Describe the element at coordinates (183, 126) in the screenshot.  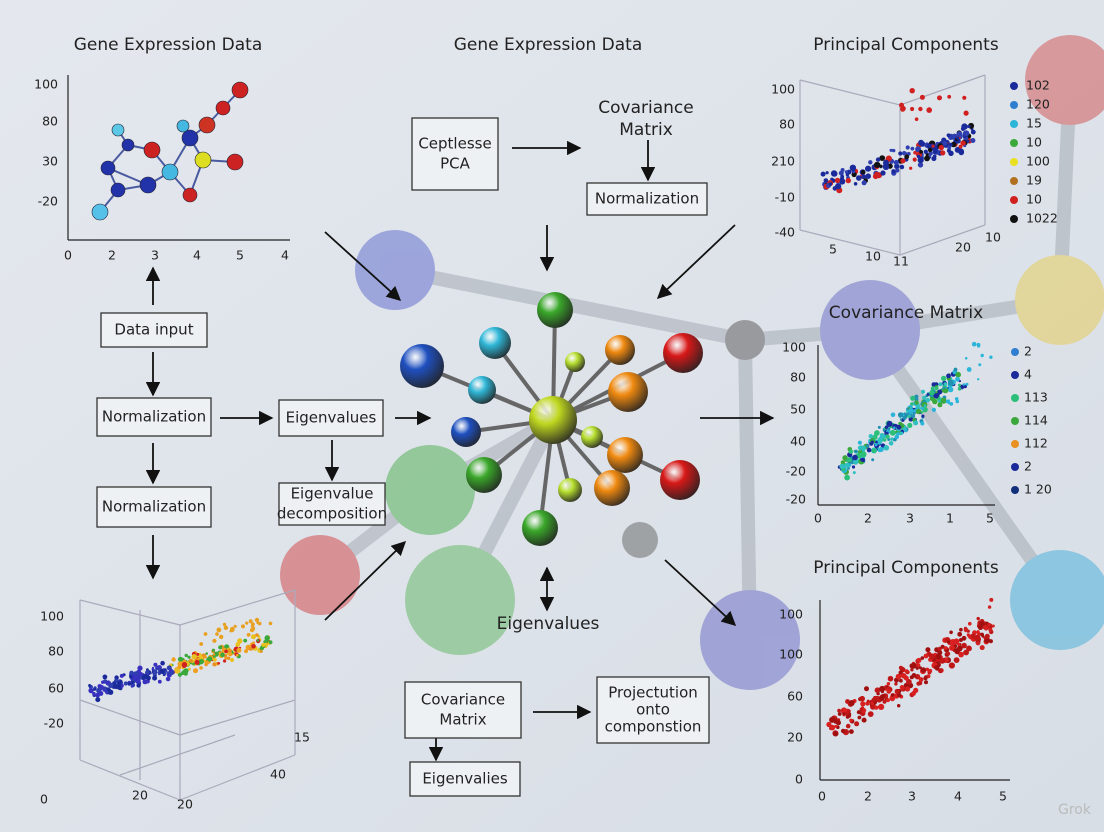
I see `graph-node` at that location.